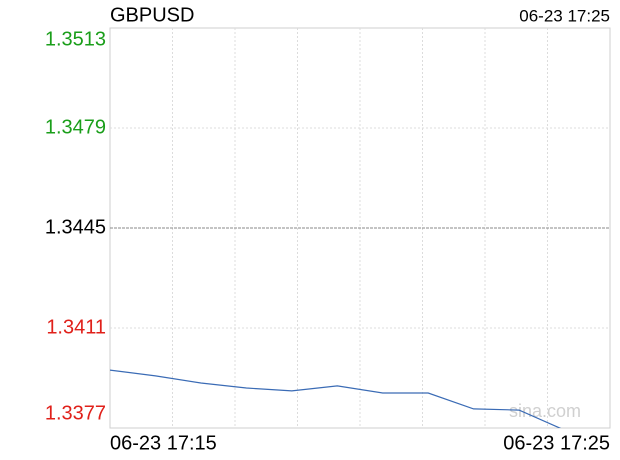  I want to click on x-tick-label: 06-23 17:25, so click(556, 443).